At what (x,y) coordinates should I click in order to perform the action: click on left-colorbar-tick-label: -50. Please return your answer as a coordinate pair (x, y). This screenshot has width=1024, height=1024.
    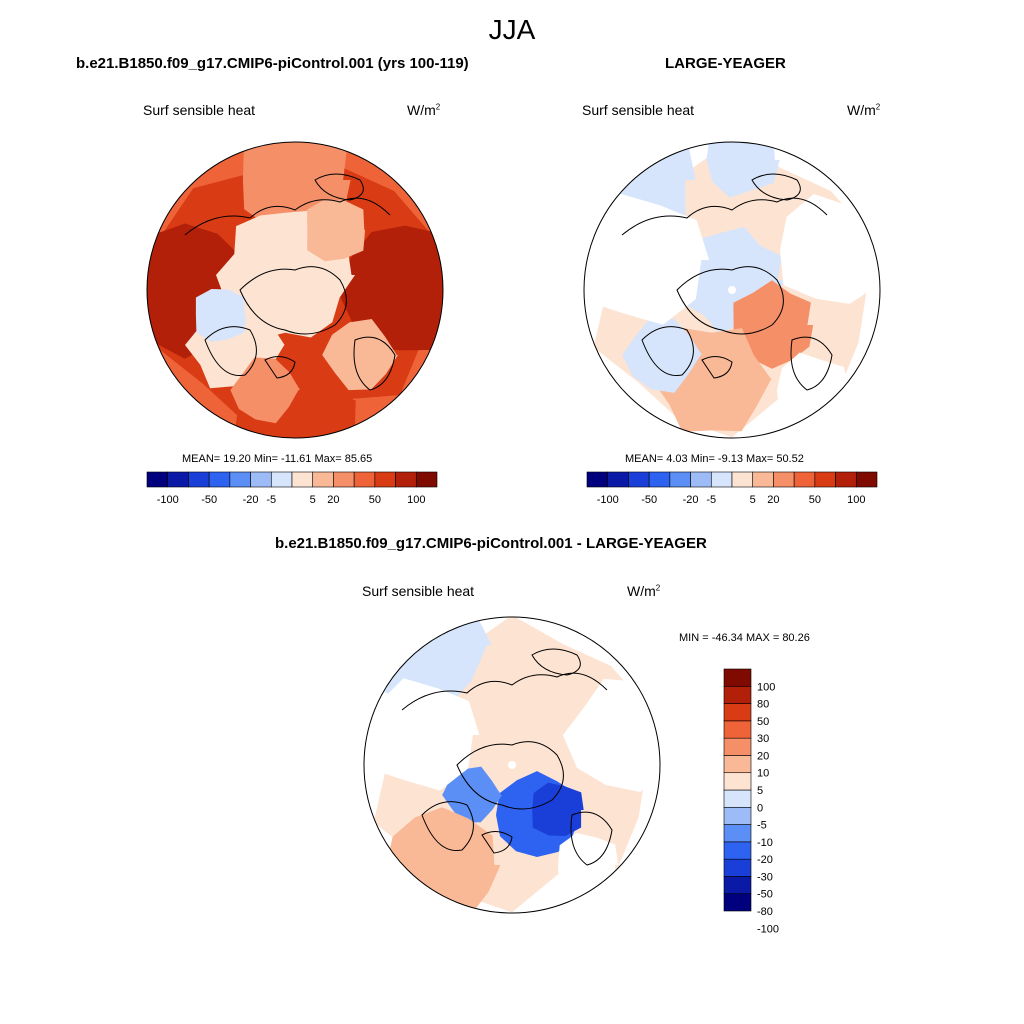
    Looking at the image, I should click on (209, 500).